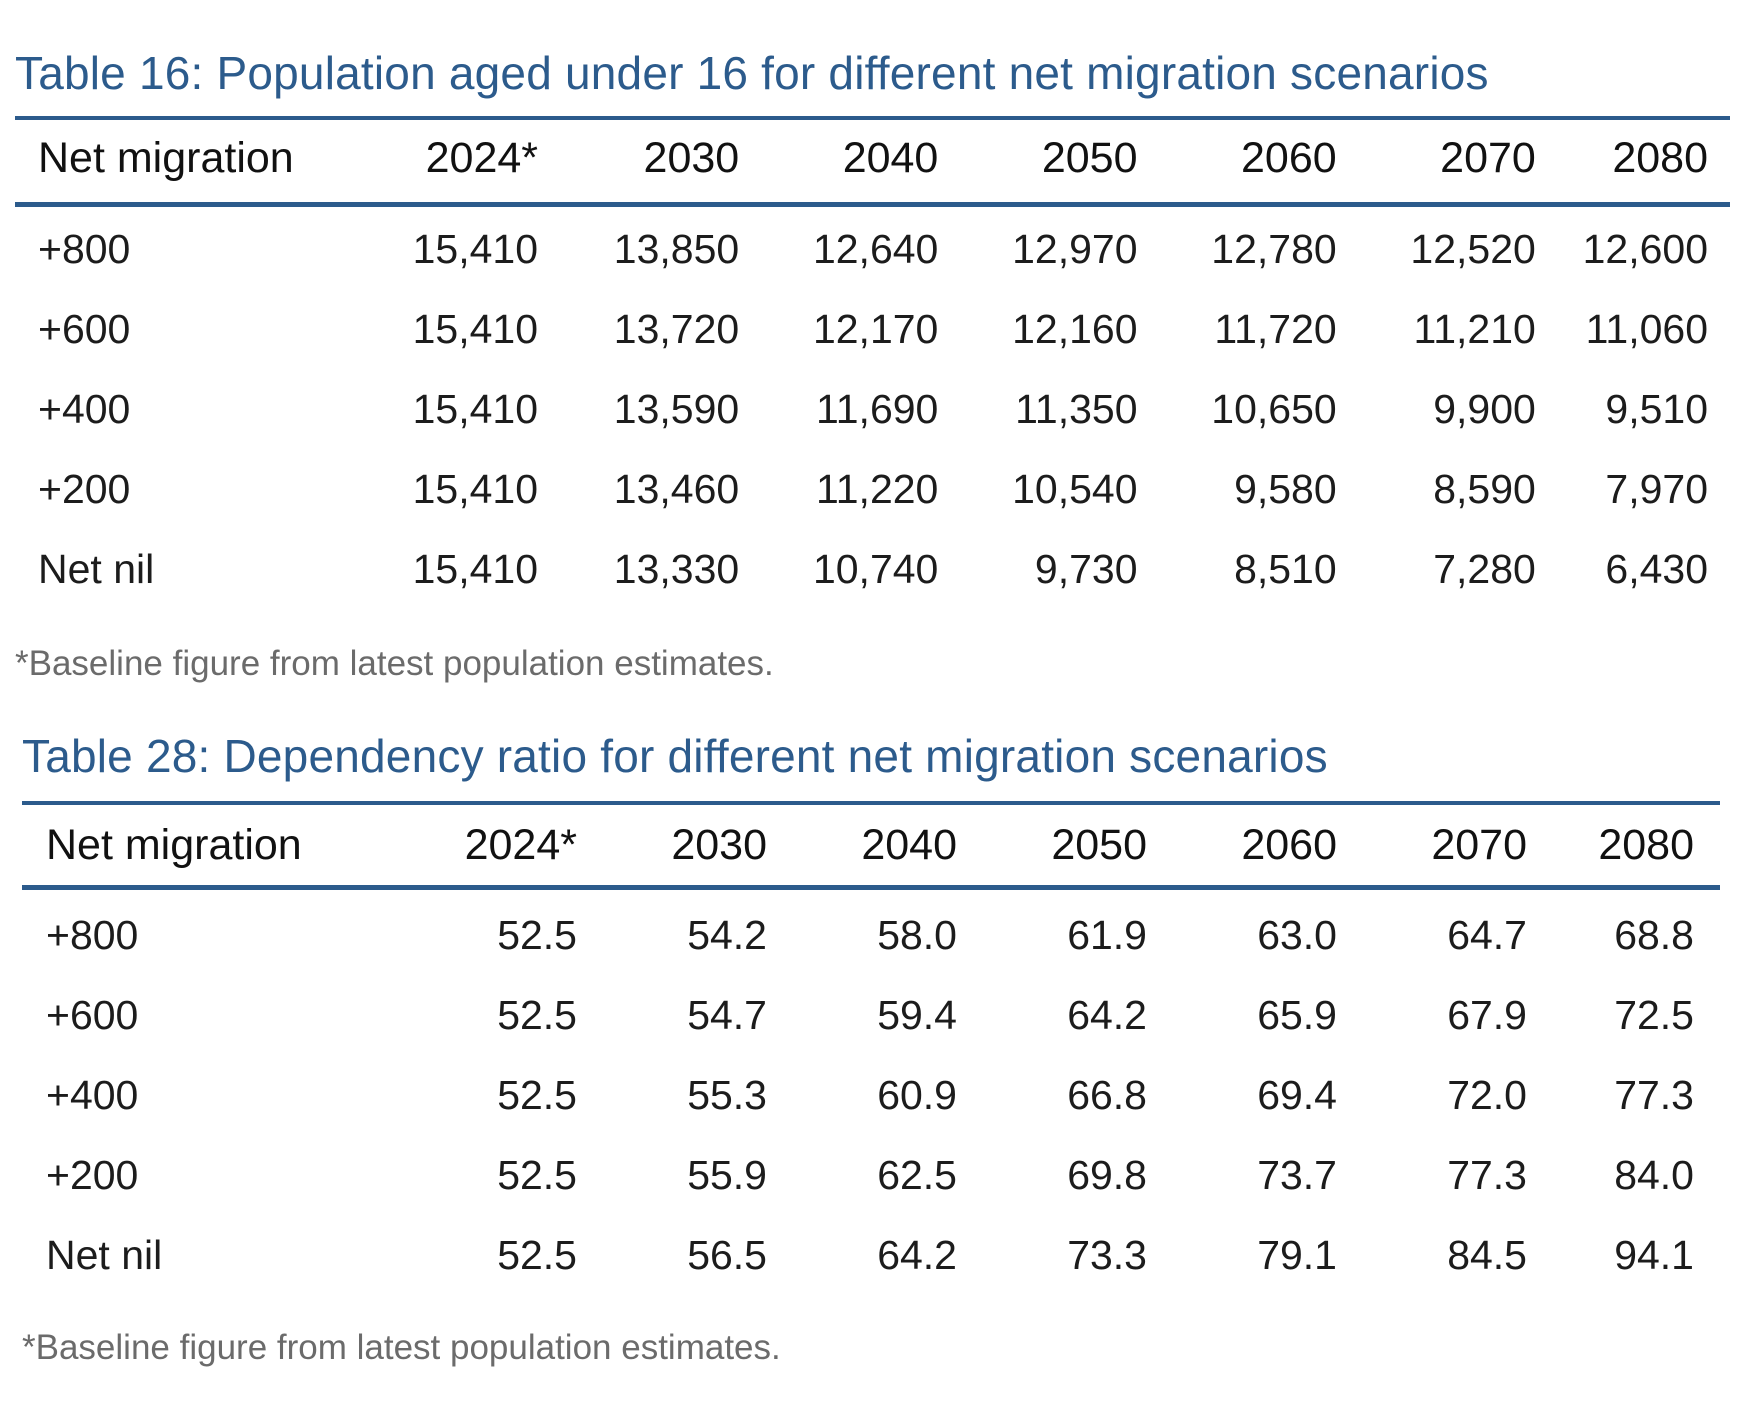 Image resolution: width=1745 pixels, height=1409 pixels. What do you see at coordinates (1297, 1014) in the screenshot?
I see `table-cell: 65.9` at bounding box center [1297, 1014].